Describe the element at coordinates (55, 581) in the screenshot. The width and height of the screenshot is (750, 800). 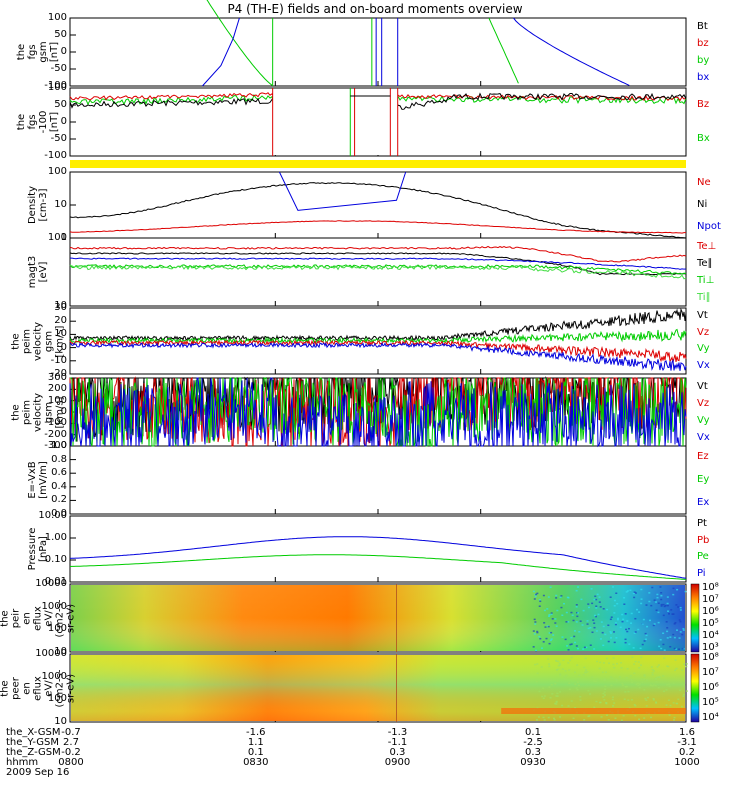
I see `ytick-label: 0.01` at that location.